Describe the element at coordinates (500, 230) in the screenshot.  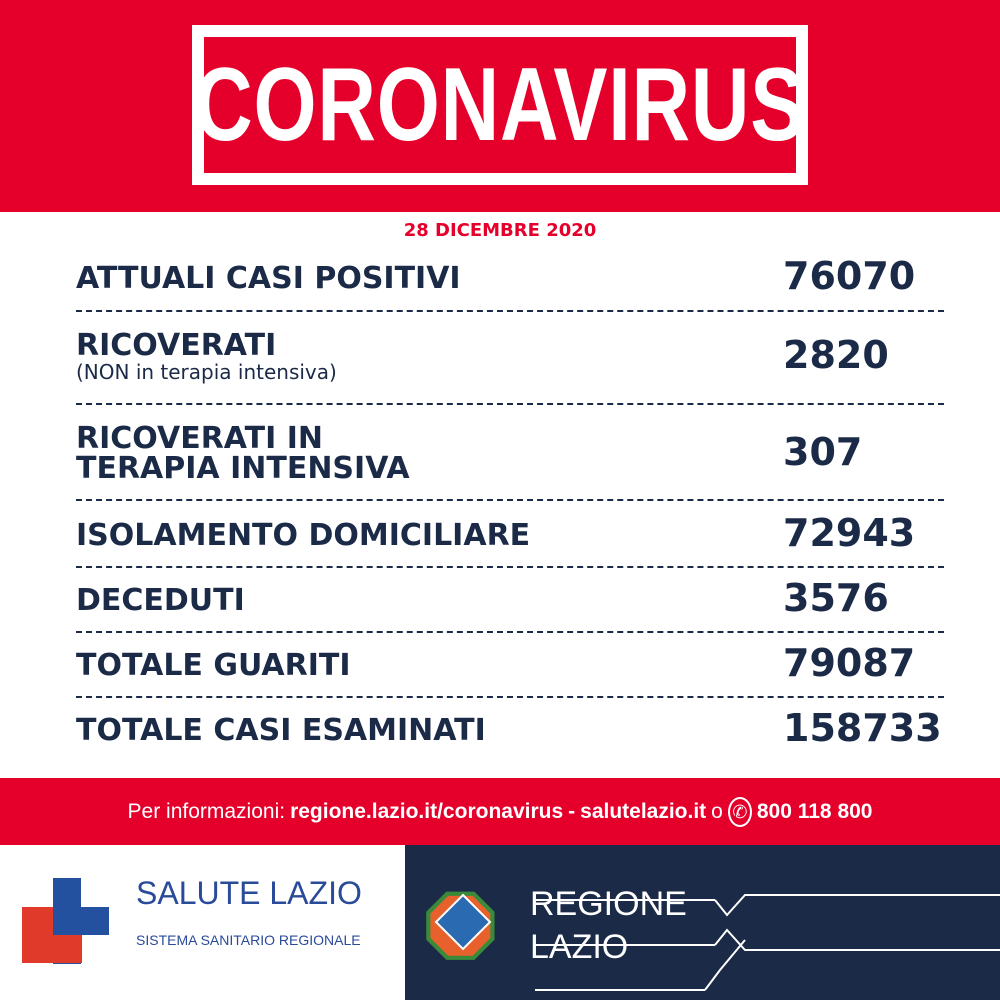
I see `report-date: 28 DICEMBRE 2020` at that location.